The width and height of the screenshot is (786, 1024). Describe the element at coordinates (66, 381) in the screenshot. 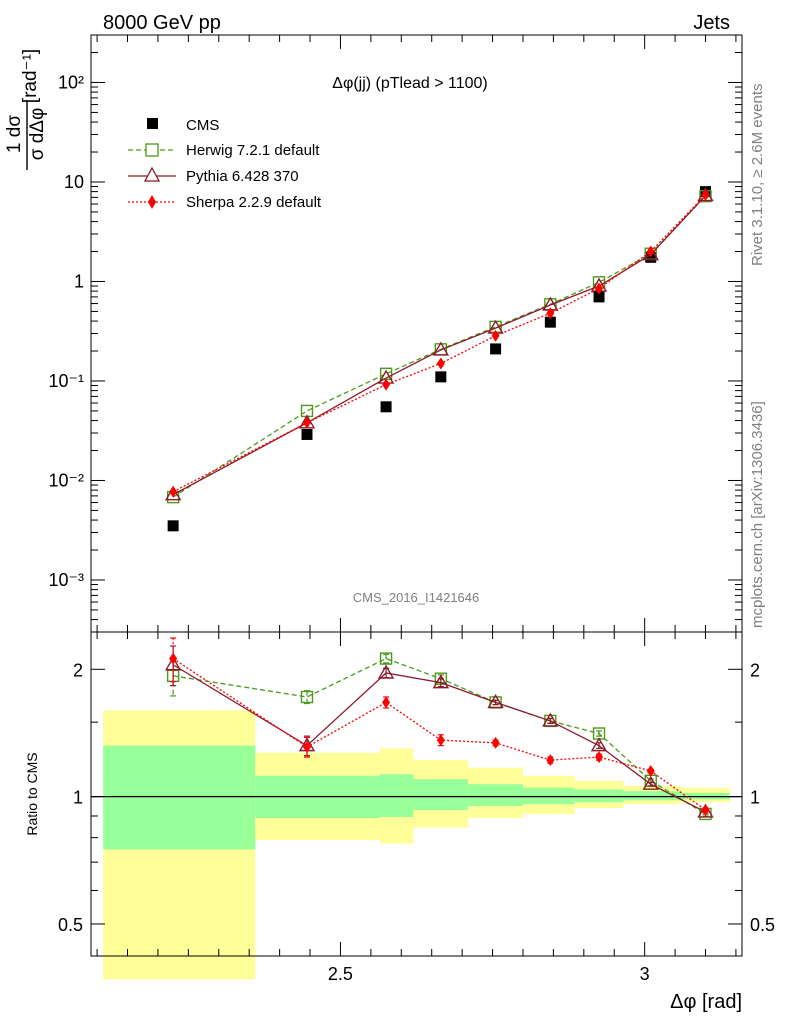

I see `main-ytick-label: 10⁻¹` at that location.